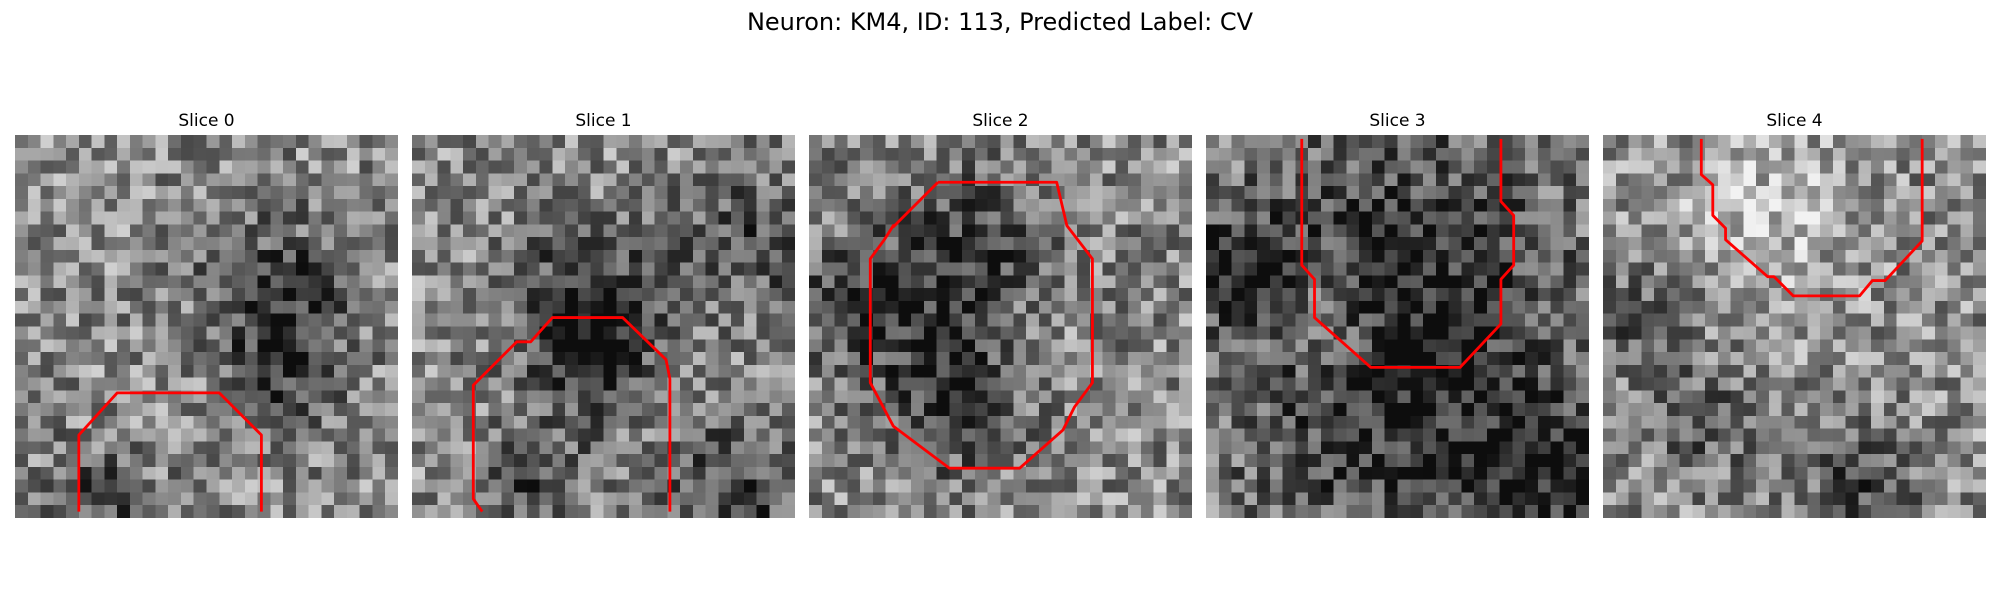 The width and height of the screenshot is (2000, 600). I want to click on slice-panel-2: Slice 2, so click(1000, 314).